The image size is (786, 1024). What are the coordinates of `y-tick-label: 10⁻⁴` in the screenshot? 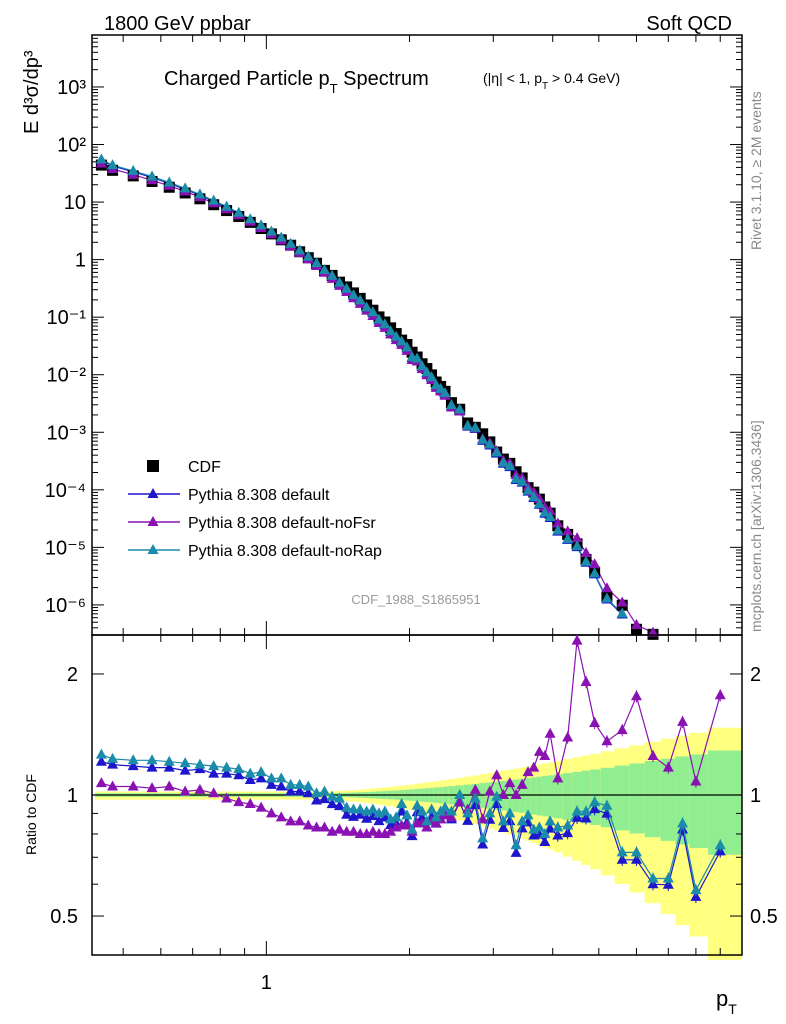 It's located at (65, 491).